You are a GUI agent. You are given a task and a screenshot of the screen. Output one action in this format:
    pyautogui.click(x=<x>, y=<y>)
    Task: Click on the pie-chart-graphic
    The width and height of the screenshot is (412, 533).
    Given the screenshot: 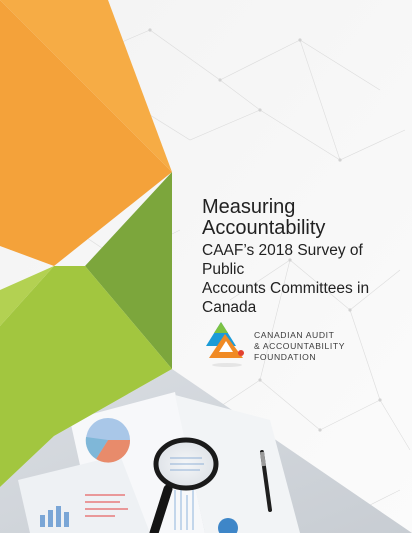 What is the action you would take?
    pyautogui.click(x=108, y=440)
    